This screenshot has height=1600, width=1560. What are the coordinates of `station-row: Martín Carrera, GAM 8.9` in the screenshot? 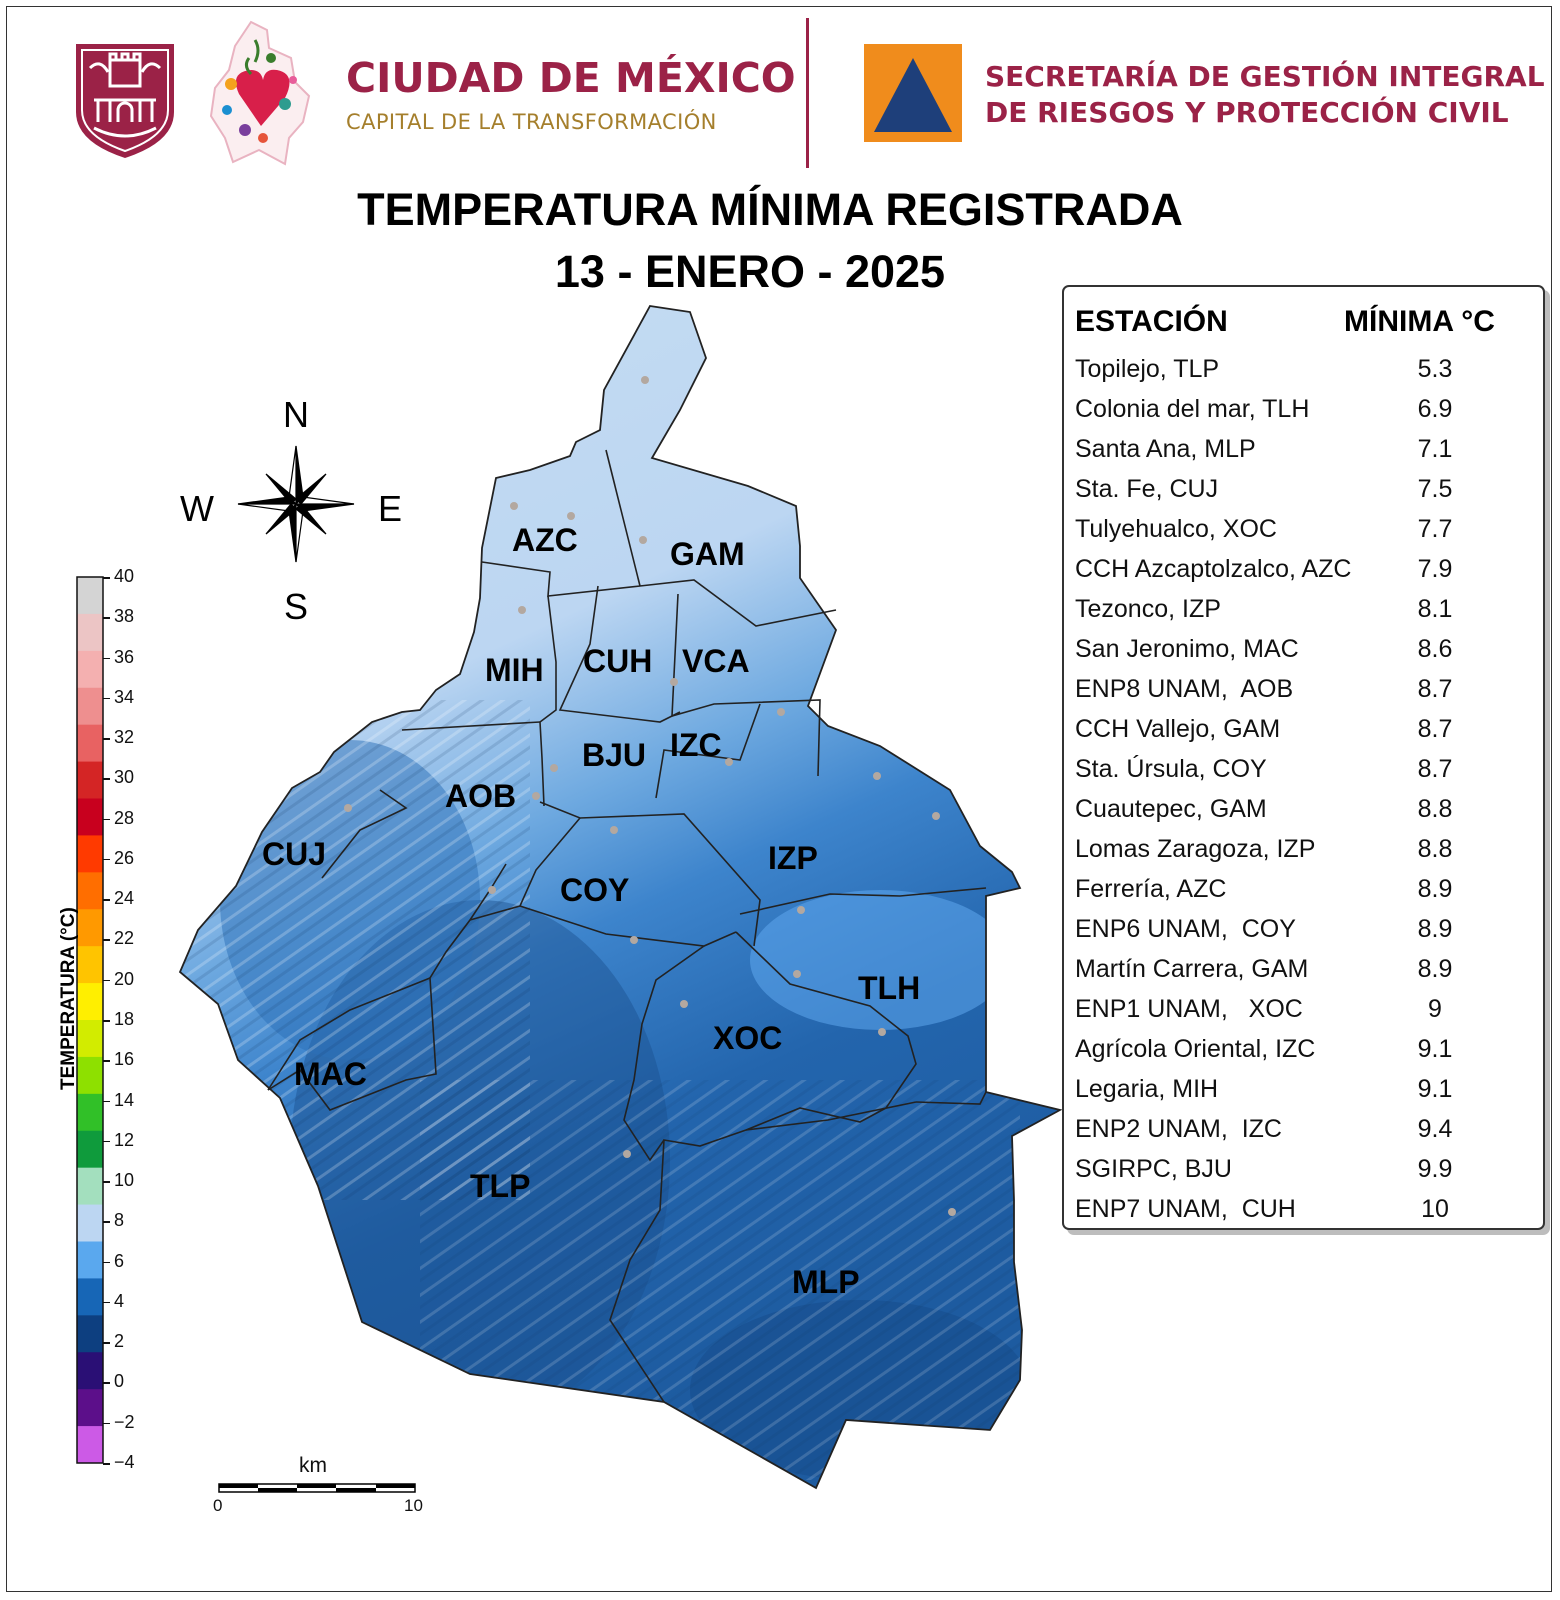 It's located at (1305, 969).